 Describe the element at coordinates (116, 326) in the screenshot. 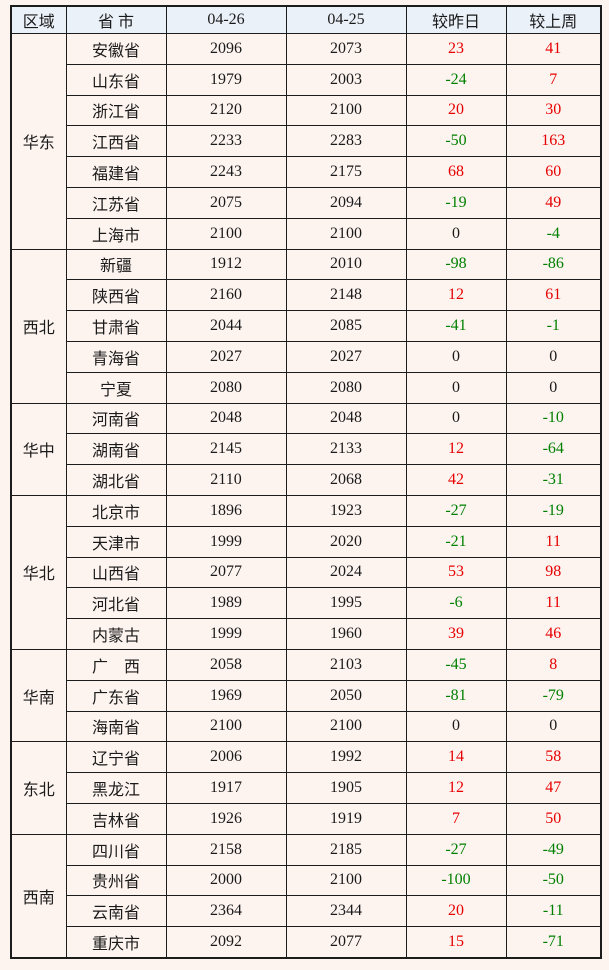

I see `province-cell: 甘肃省` at that location.